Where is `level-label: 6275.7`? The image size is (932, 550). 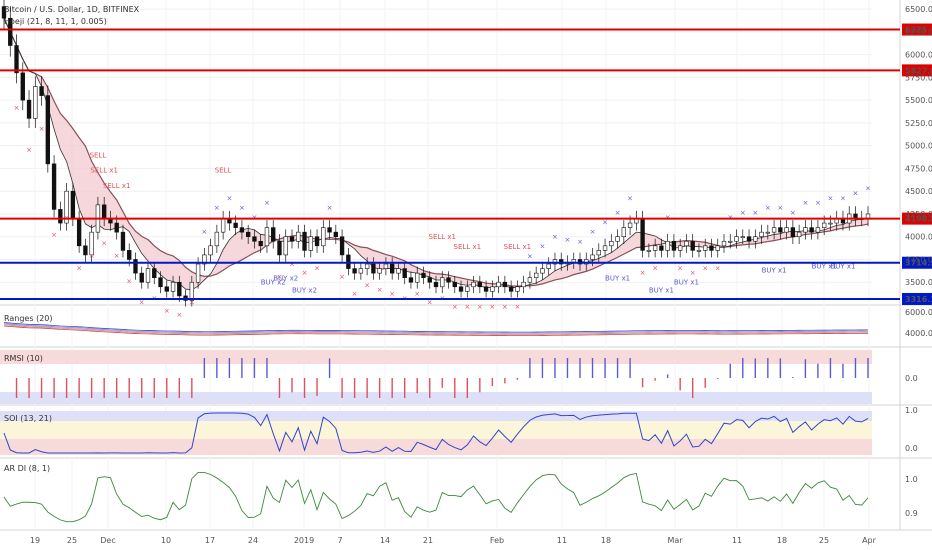 level-label: 6275.7 is located at coordinates (918, 30).